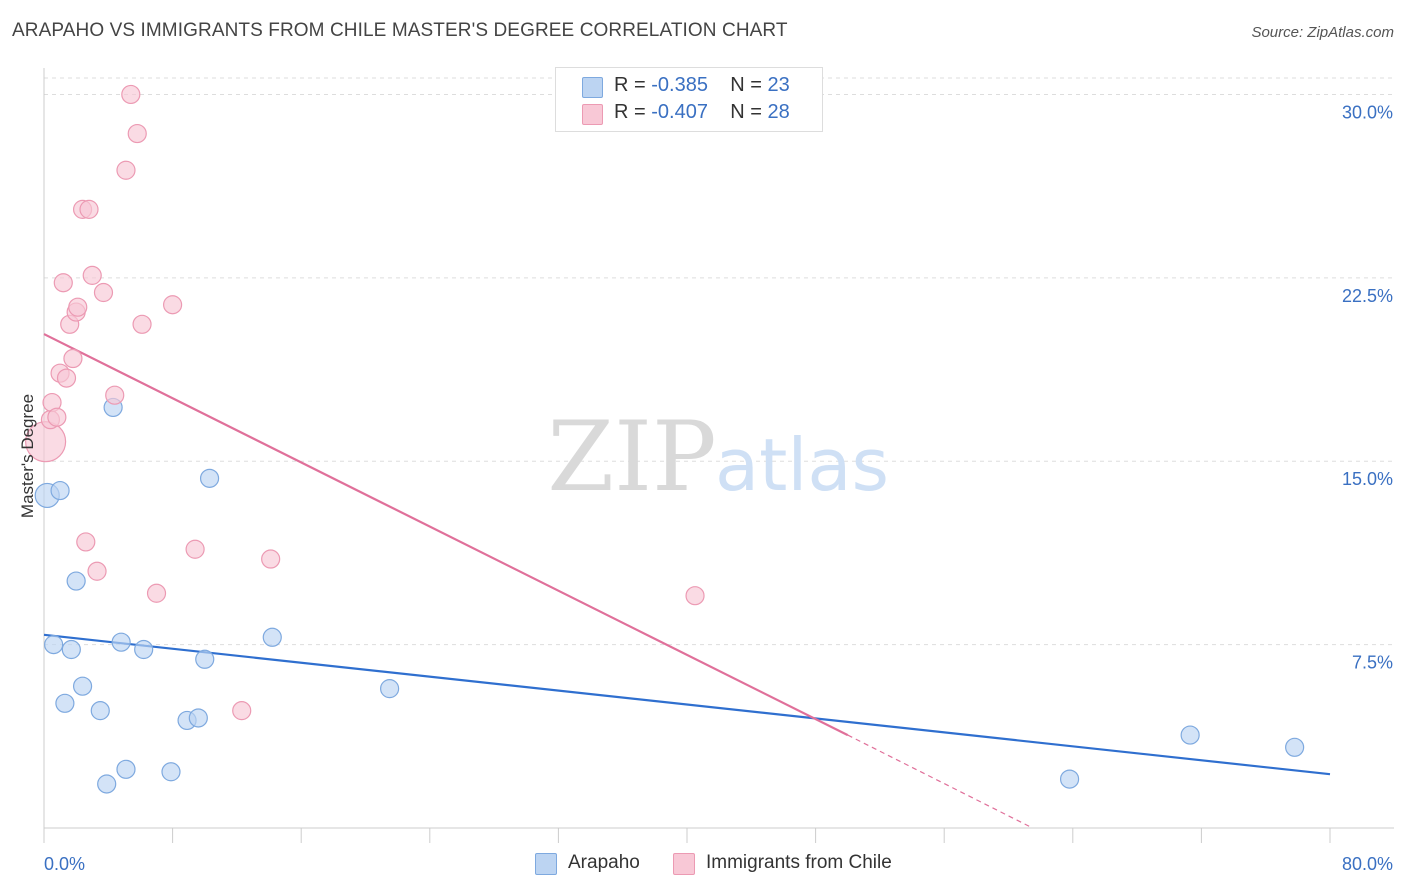 Image resolution: width=1406 pixels, height=892 pixels. What do you see at coordinates (802, 465) in the screenshot?
I see `watermark-atlas: atlas` at bounding box center [802, 465].